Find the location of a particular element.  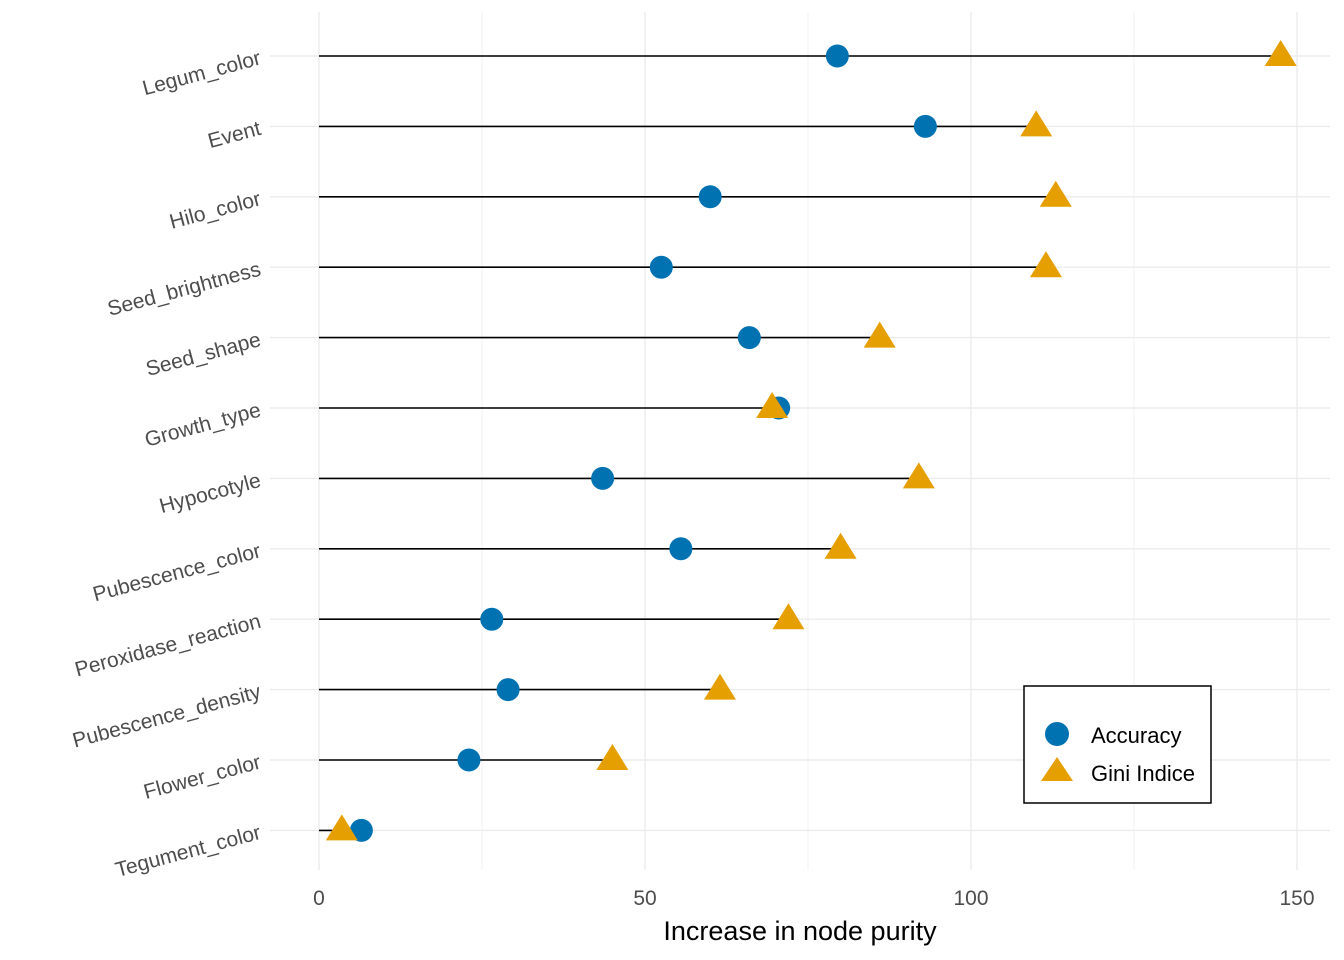

x-tick-label: 0 is located at coordinates (319, 898).